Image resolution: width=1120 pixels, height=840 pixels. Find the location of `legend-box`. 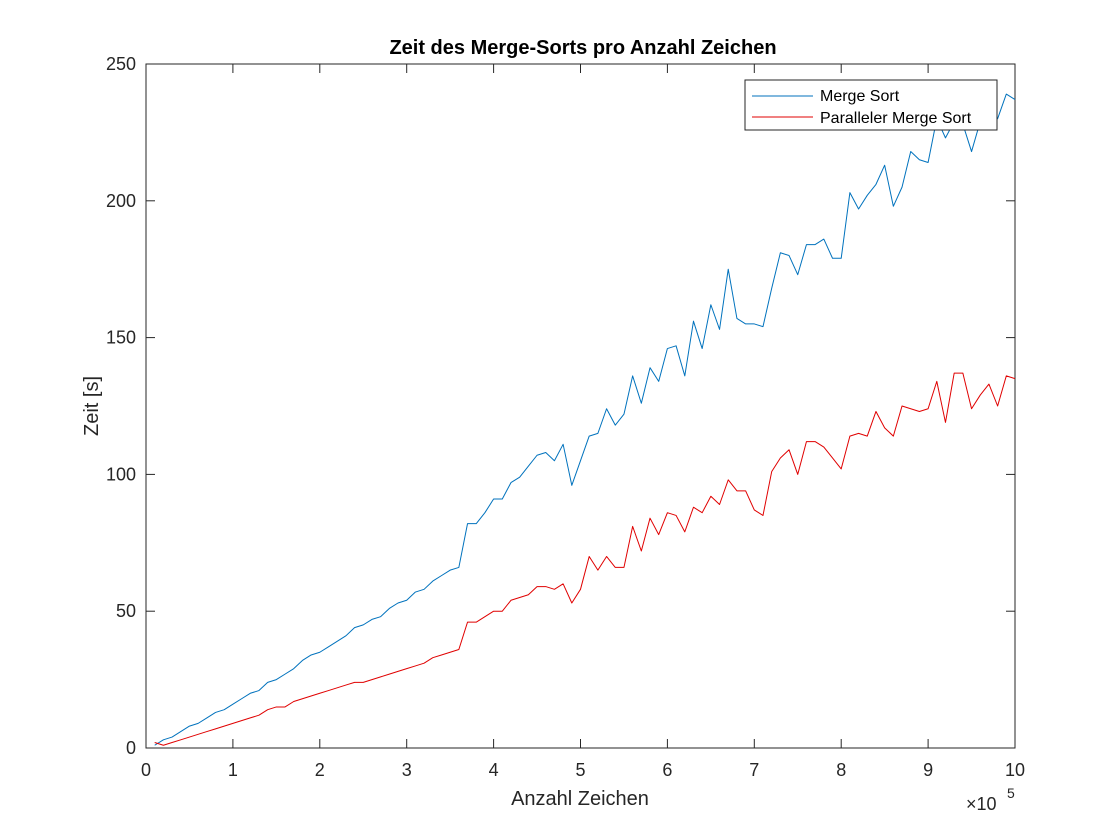

legend-box is located at coordinates (871, 105).